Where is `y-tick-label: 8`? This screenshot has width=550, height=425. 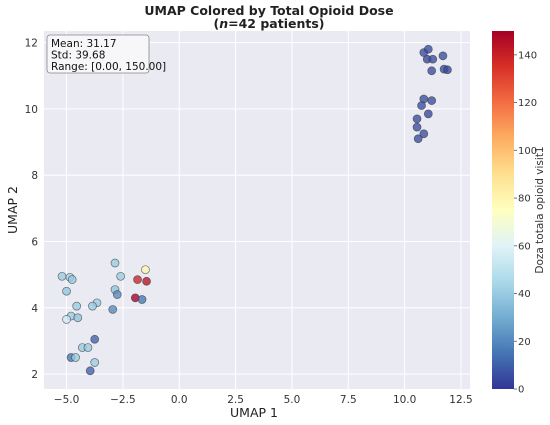 y-tick-label: 8 is located at coordinates (34, 176).